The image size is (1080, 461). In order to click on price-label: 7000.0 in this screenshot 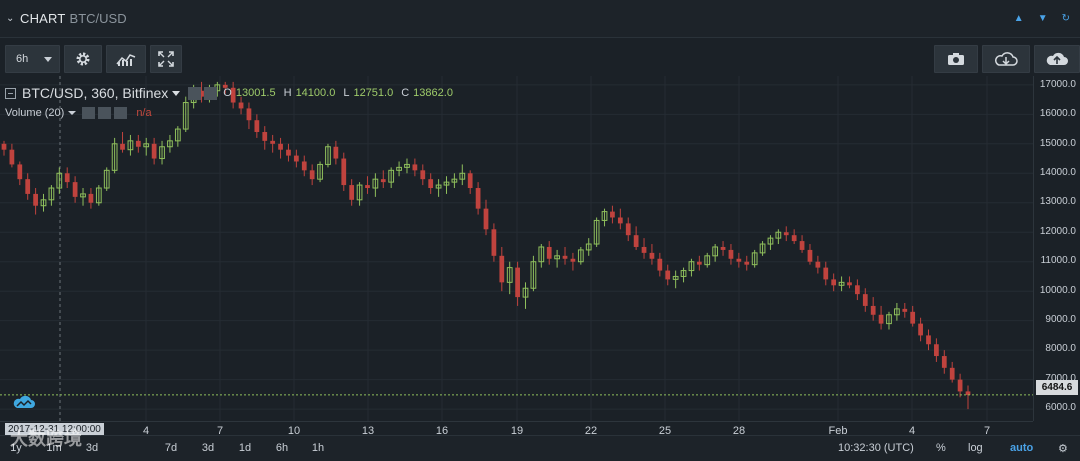, I will do `click(1060, 378)`.